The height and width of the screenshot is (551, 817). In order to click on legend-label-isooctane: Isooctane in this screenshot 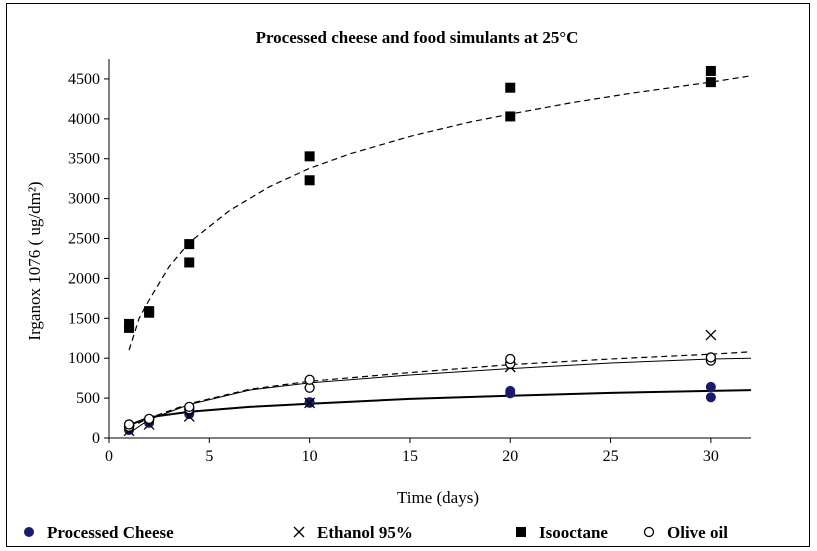, I will do `click(573, 532)`.